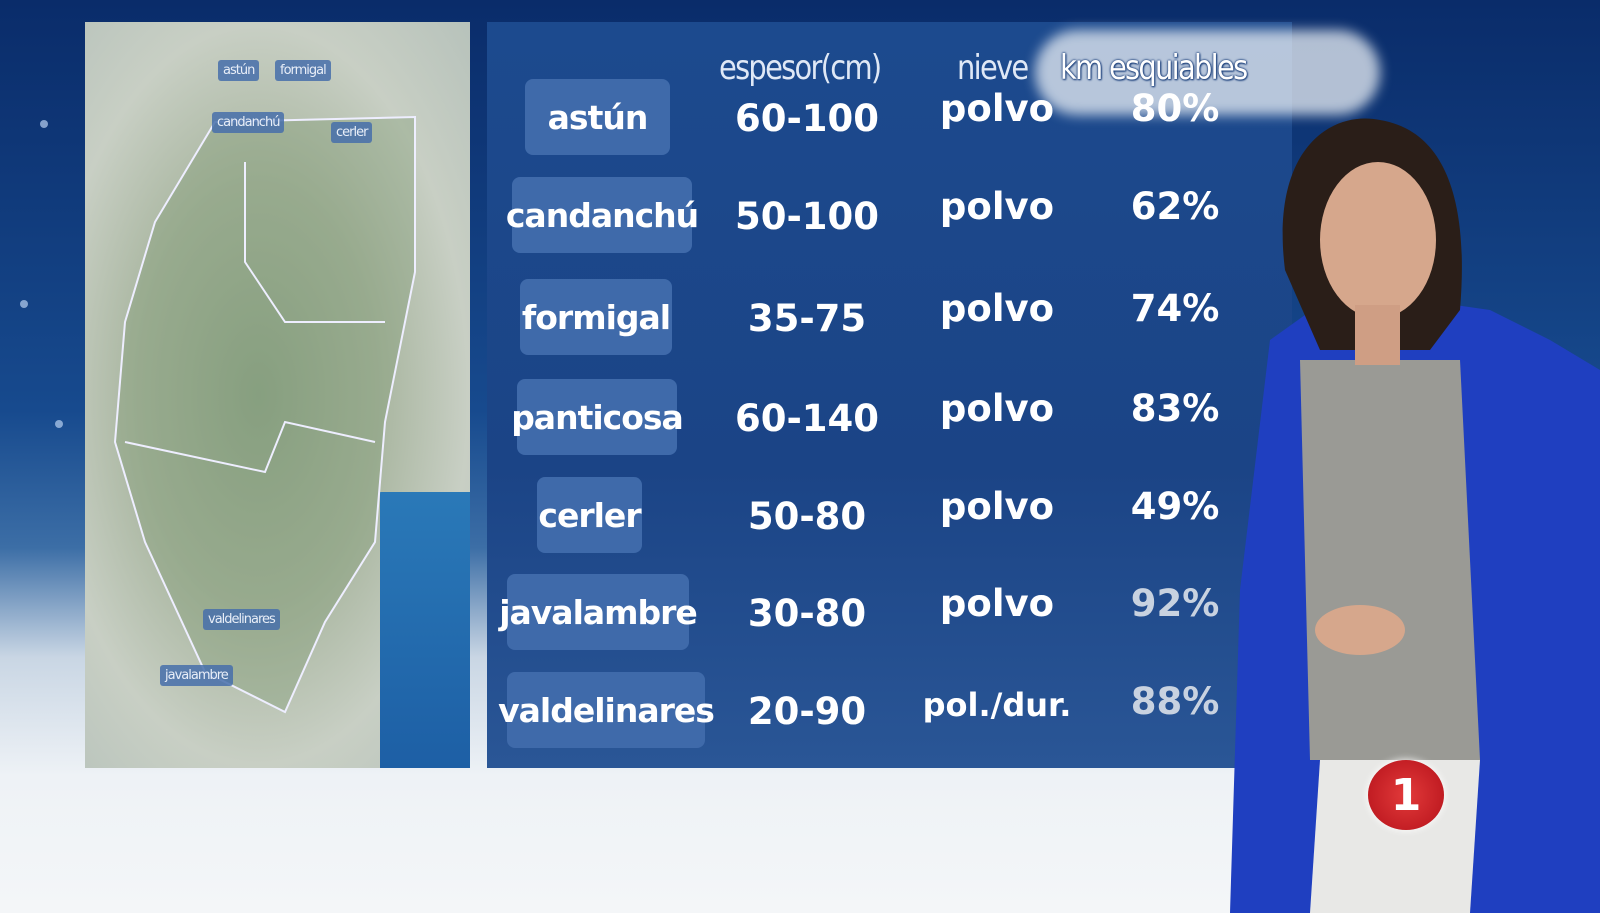 The image size is (1600, 913). I want to click on header-km: km esquiables, so click(1154, 68).